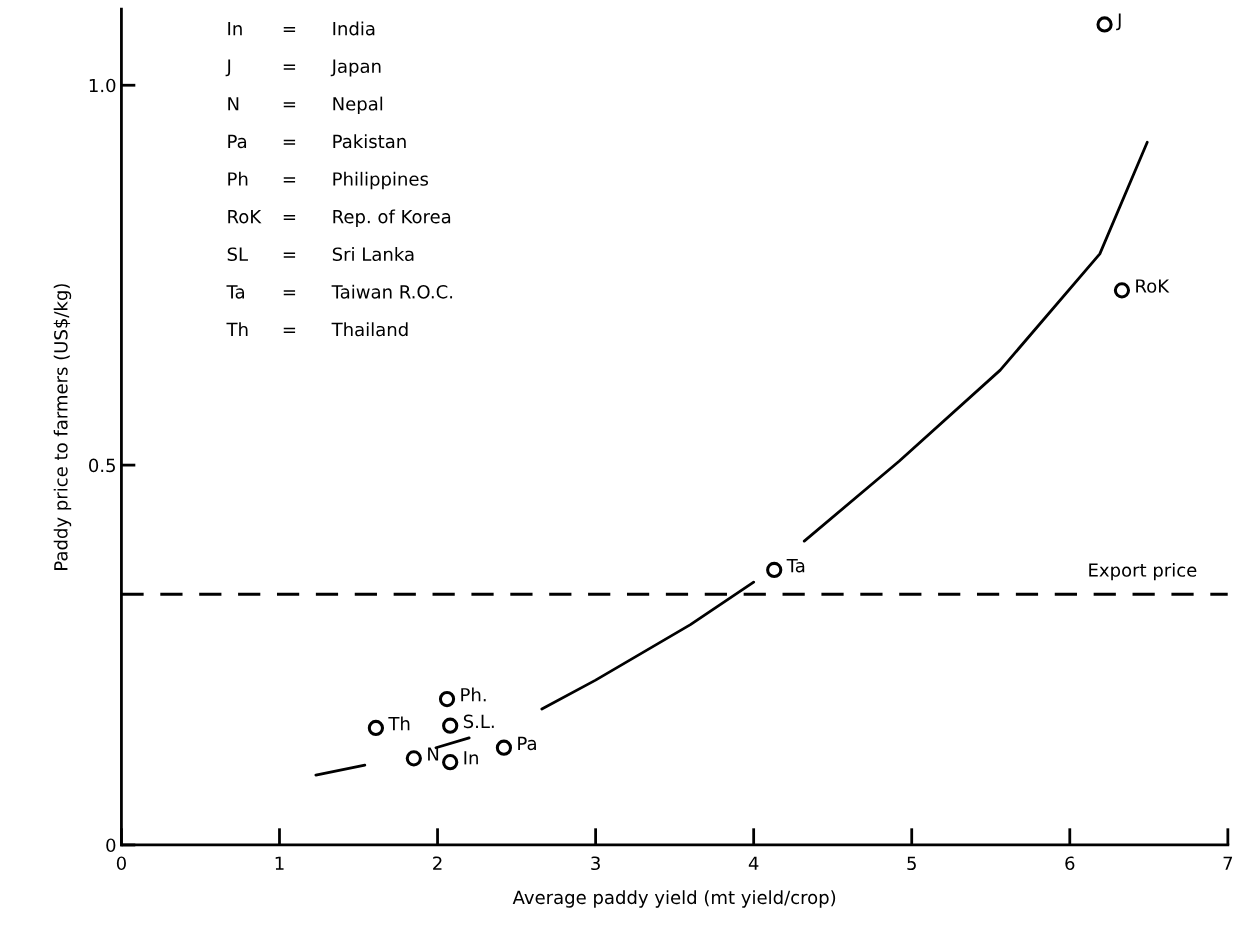 The height and width of the screenshot is (926, 1239). What do you see at coordinates (303, 68) in the screenshot?
I see `text: J = Japan` at bounding box center [303, 68].